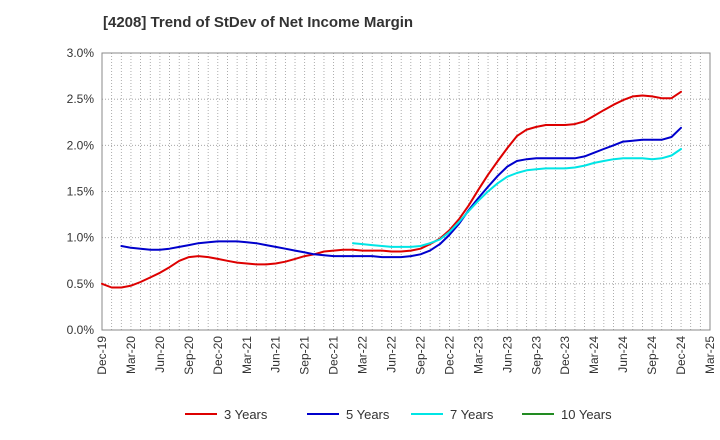  I want to click on x-tick-label: Sep-23, so click(536, 355).